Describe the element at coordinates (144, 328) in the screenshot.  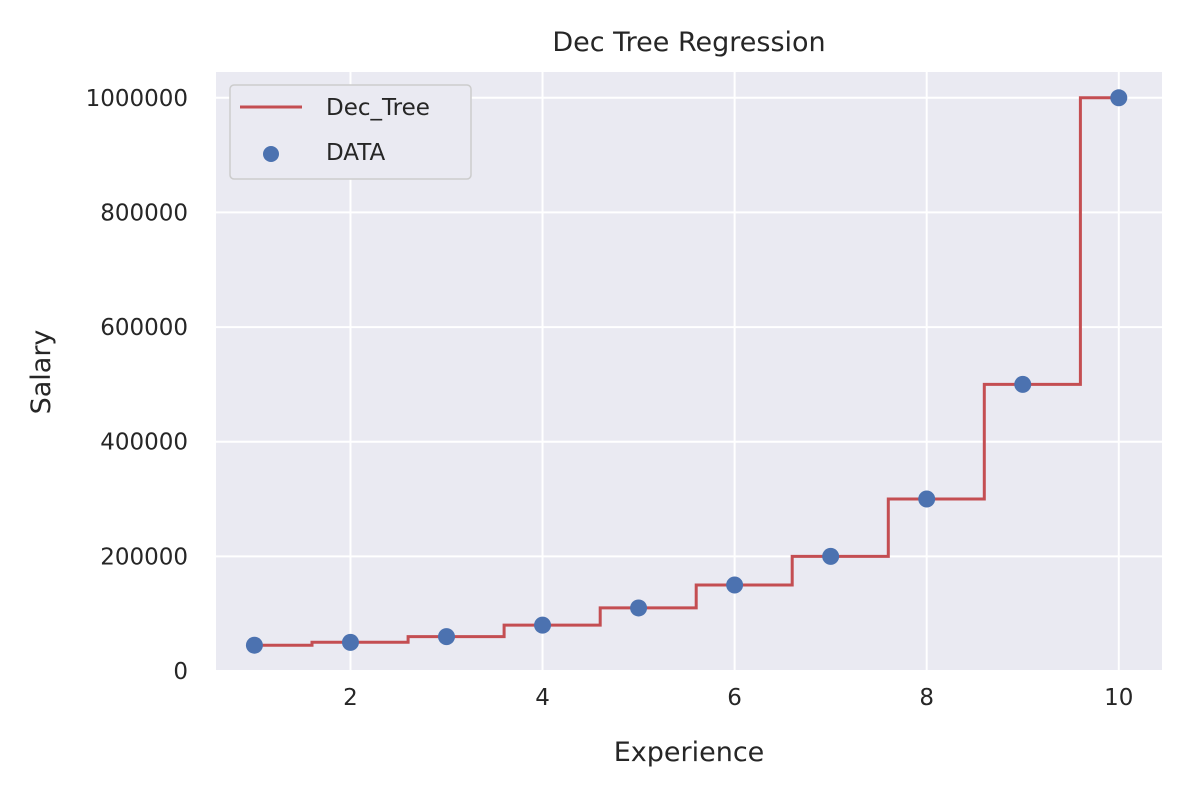
I see `y-tick-label: 600000` at that location.